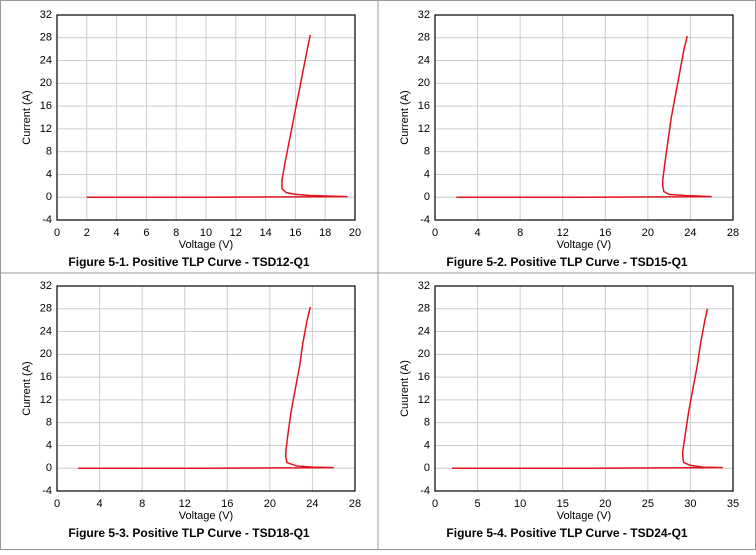 The height and width of the screenshot is (555, 756). I want to click on x-tick-label: 30, so click(690, 504).